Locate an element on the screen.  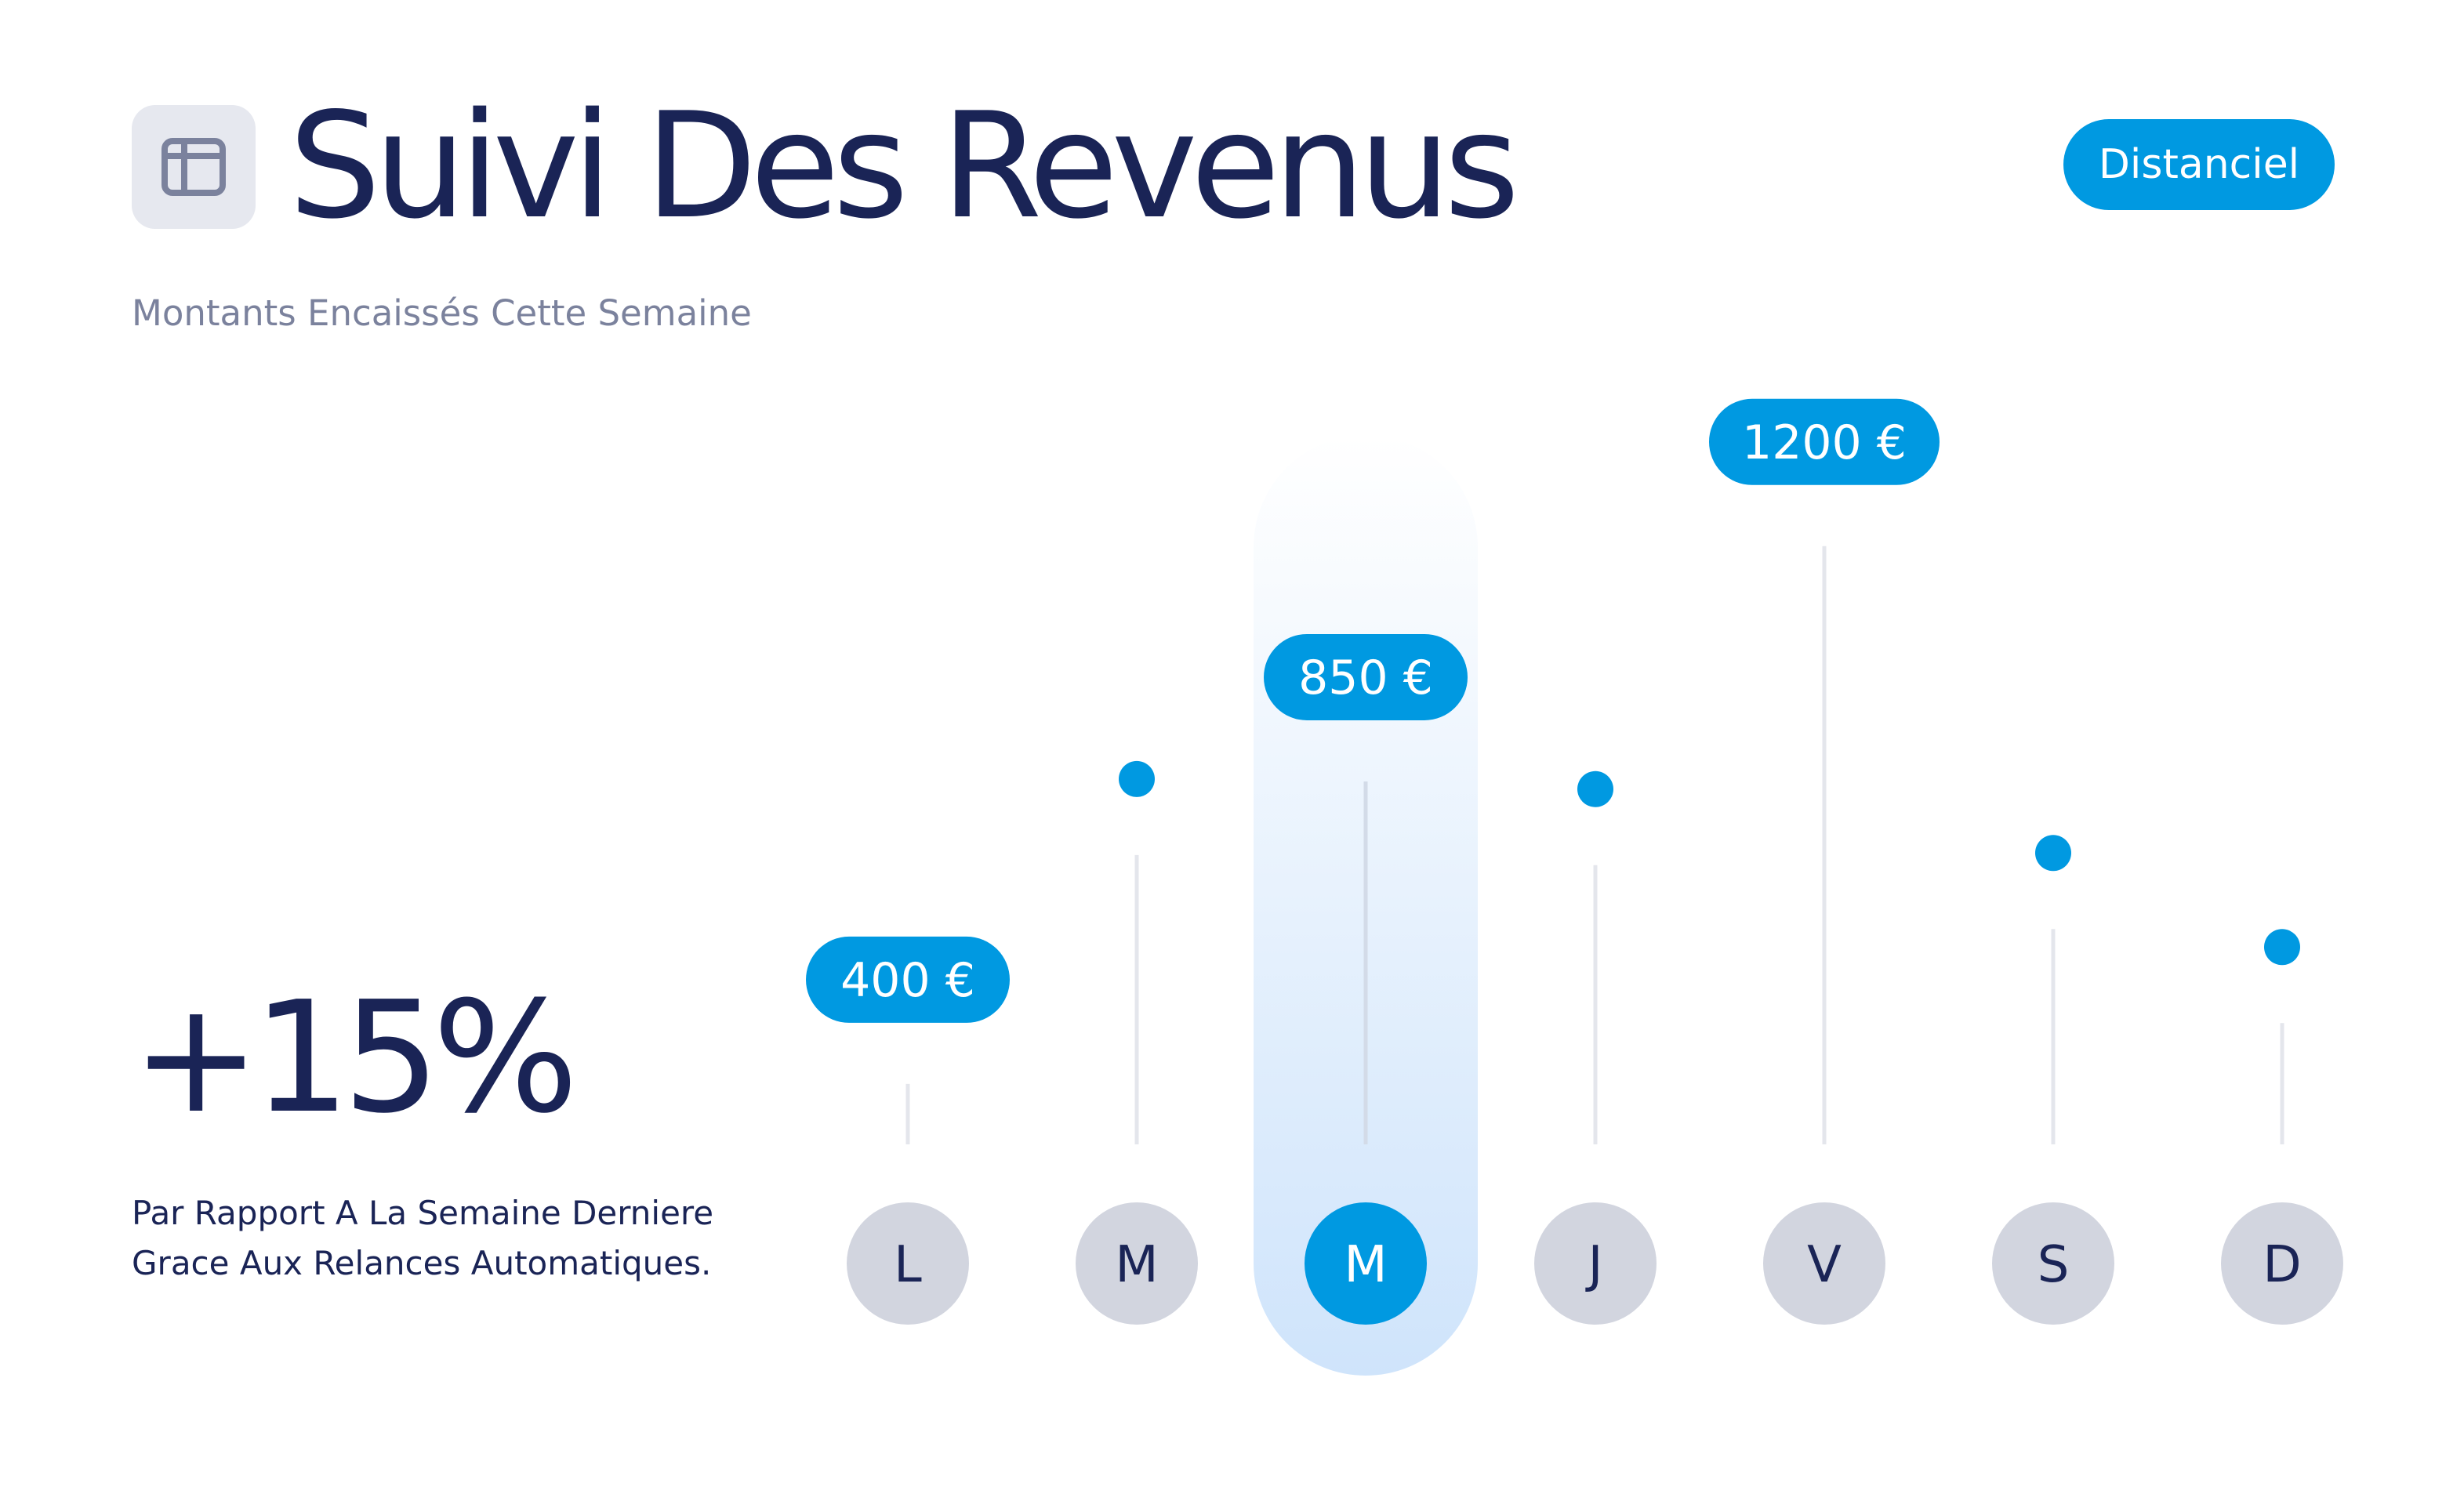
value-label: 850 € is located at coordinates (1365, 678).